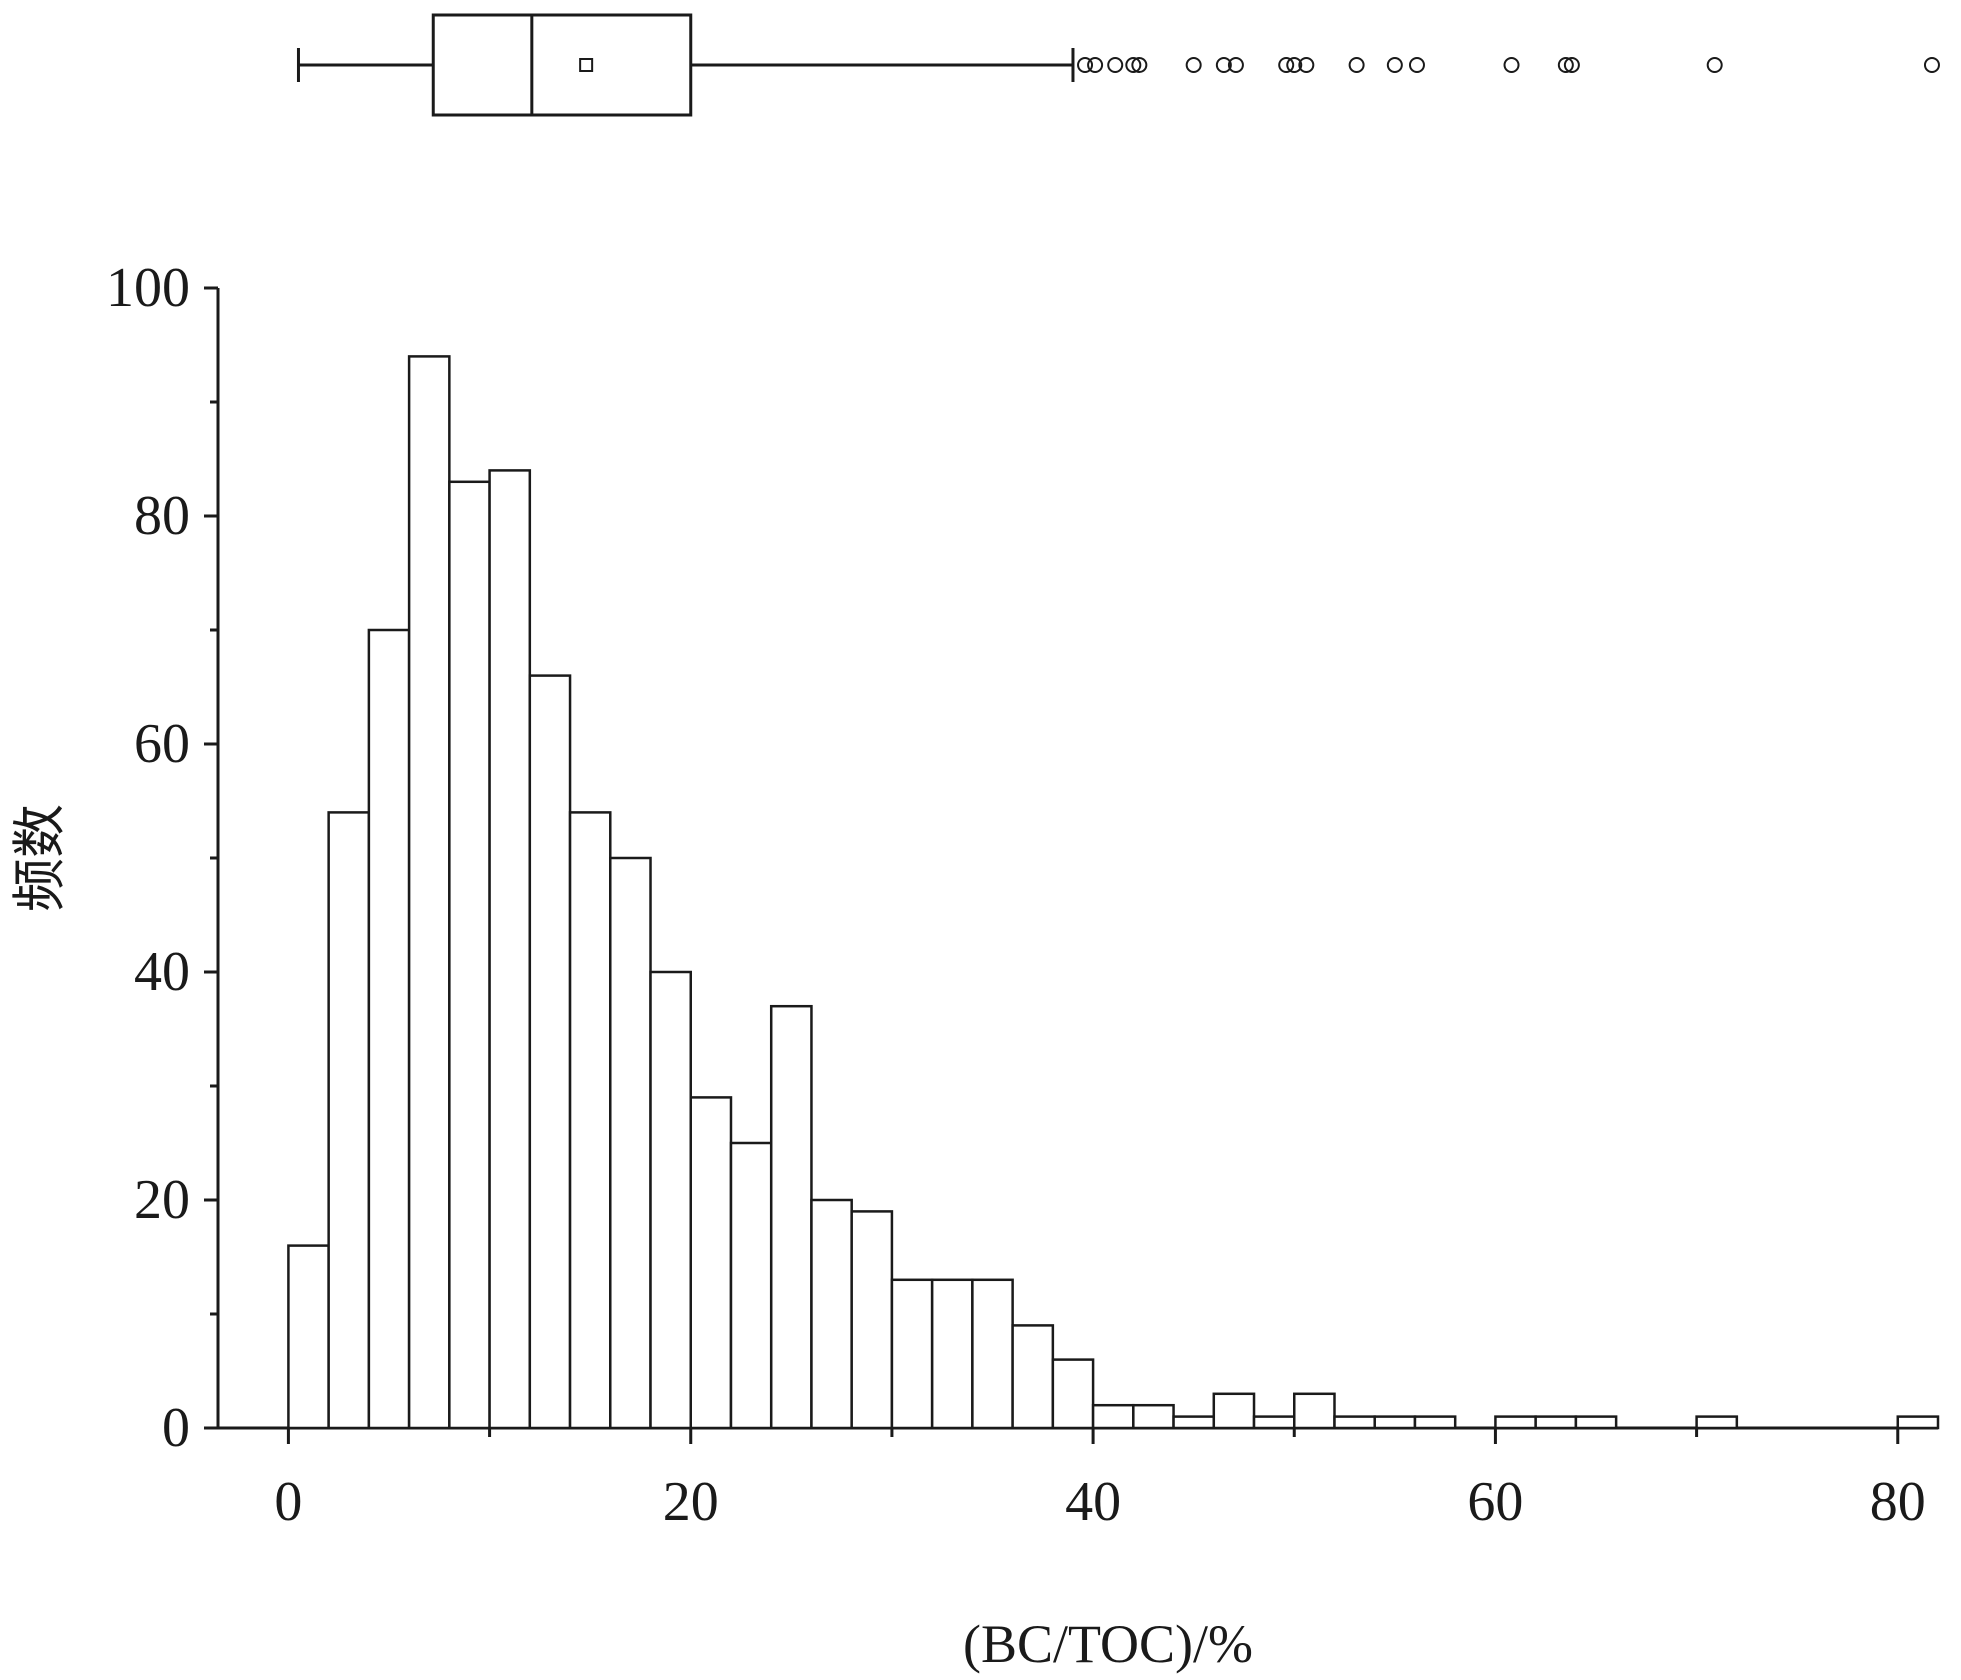  What do you see at coordinates (176, 1428) in the screenshot?
I see `y-tick-label: 0` at bounding box center [176, 1428].